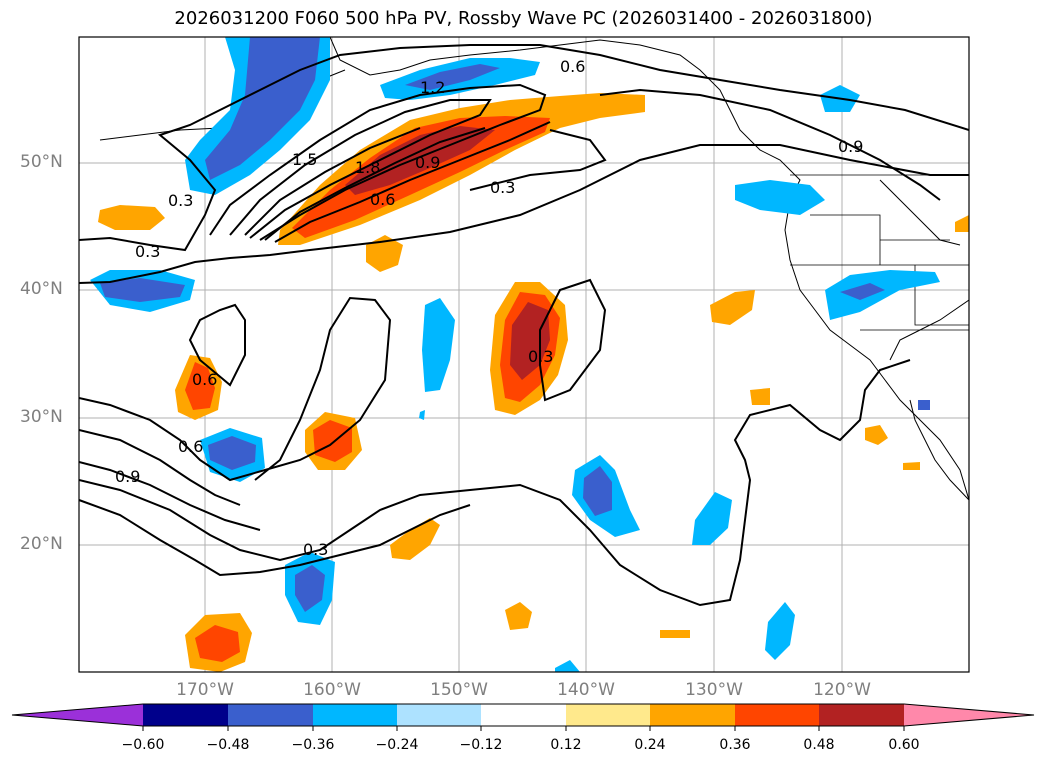 The image size is (1047, 765). Describe the element at coordinates (459, 690) in the screenshot. I see `lon-label: 150°W` at that location.